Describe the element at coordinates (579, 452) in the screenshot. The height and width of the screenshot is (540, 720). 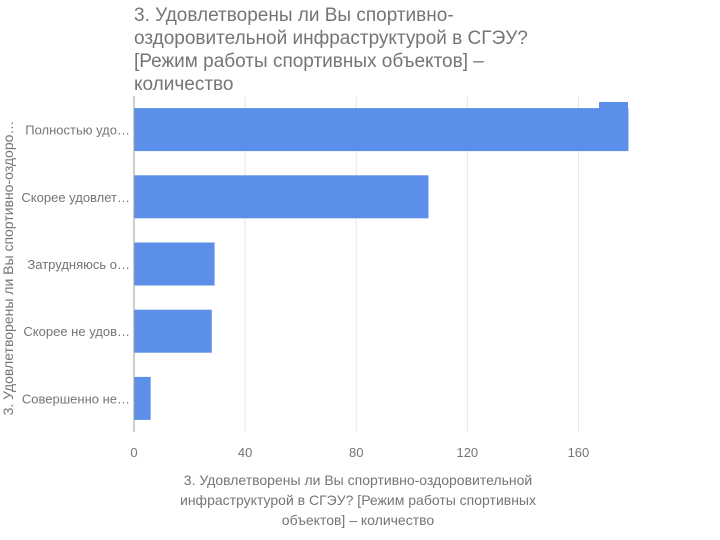
I see `x-tick-label: 160` at that location.